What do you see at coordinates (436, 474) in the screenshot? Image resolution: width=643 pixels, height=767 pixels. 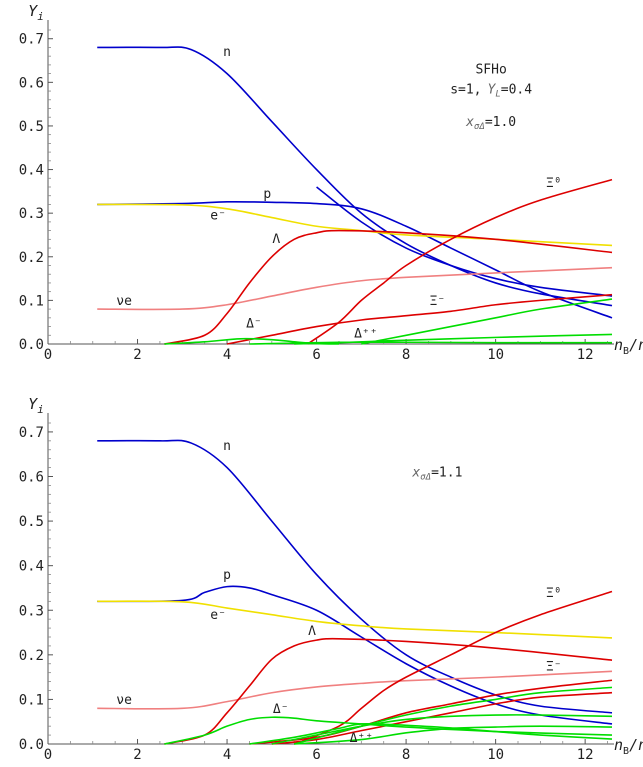 I see `parameter-label: xσΔ=1.1` at bounding box center [436, 474].